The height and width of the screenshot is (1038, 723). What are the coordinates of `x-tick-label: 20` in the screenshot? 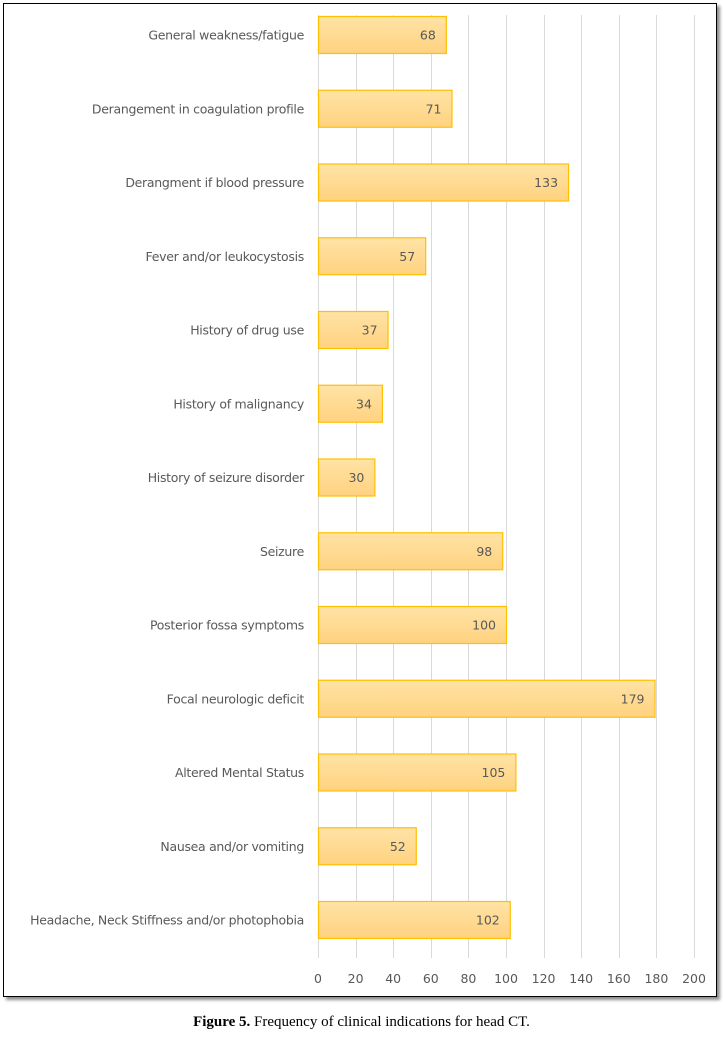 It's located at (356, 978).